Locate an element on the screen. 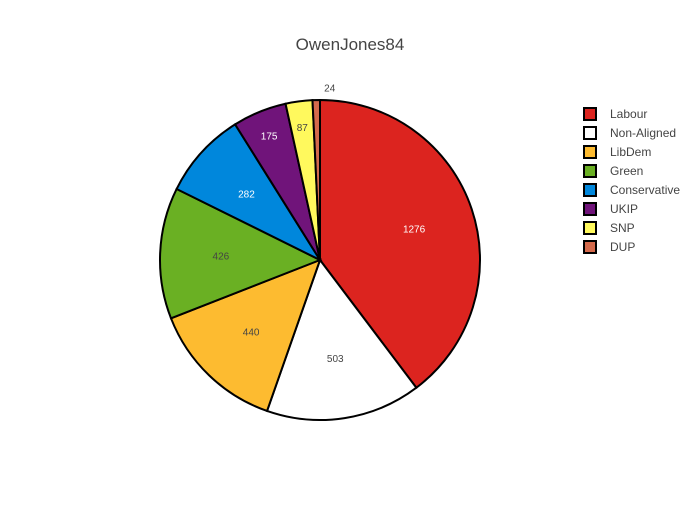 This screenshot has height=505, width=700. slice-value-label-libdem: 440 is located at coordinates (251, 332).